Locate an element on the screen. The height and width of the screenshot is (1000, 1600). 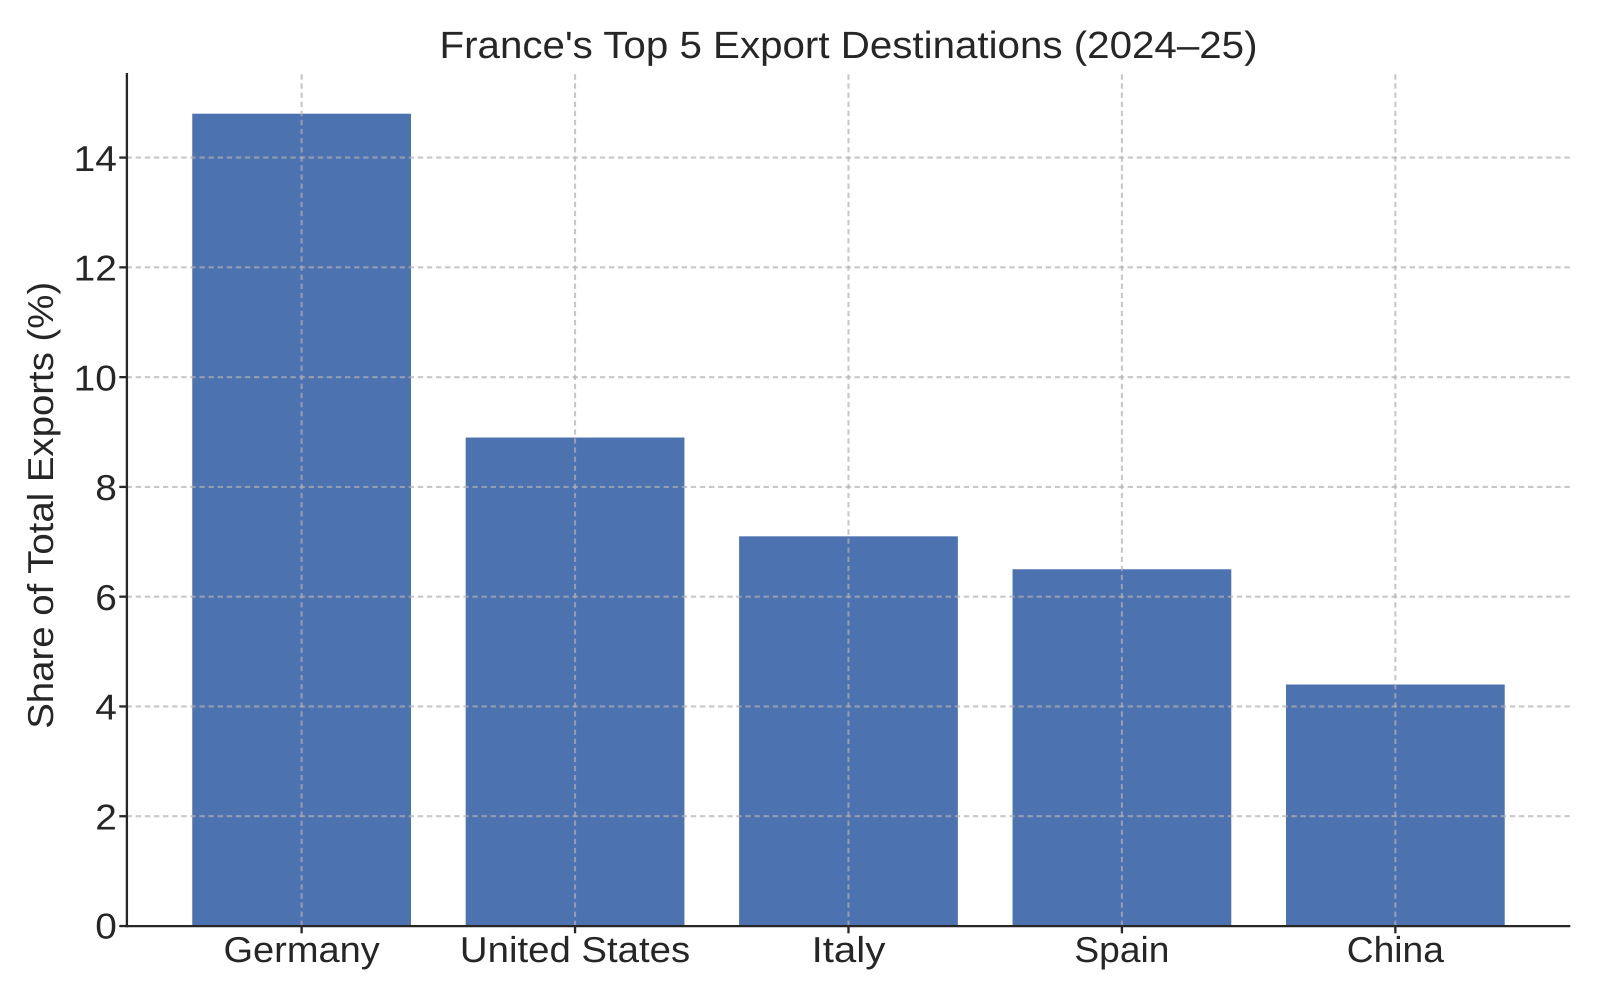
svg-text: 4 is located at coordinates (106, 707).